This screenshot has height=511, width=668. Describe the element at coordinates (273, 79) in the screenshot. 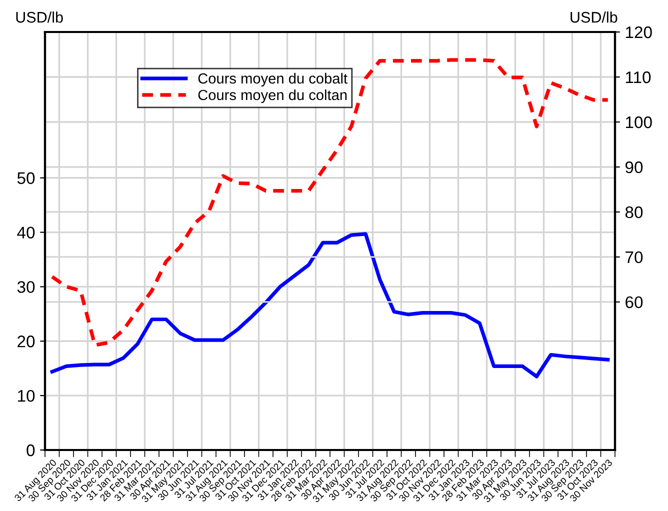

I see `legend-label: Cours moyen du cobalt` at that location.